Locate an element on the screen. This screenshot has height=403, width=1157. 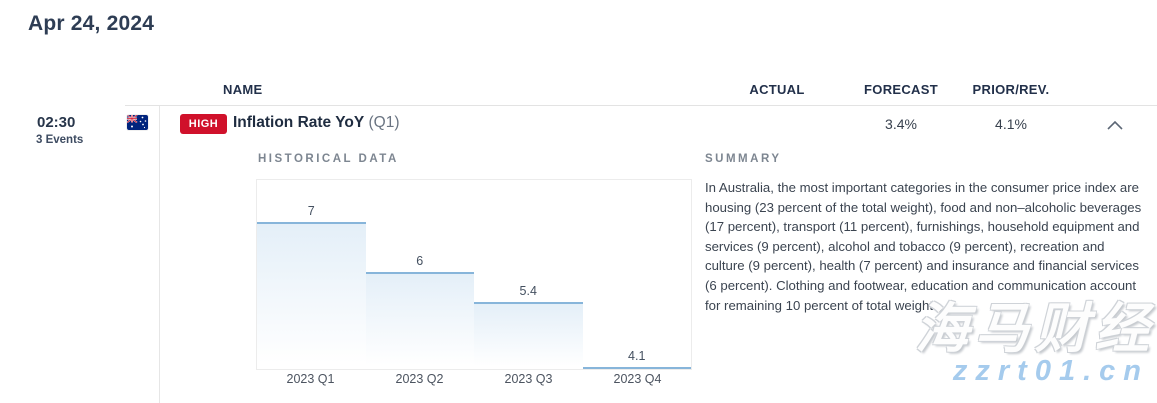
chart-bar-value: 5.4 is located at coordinates (528, 291).